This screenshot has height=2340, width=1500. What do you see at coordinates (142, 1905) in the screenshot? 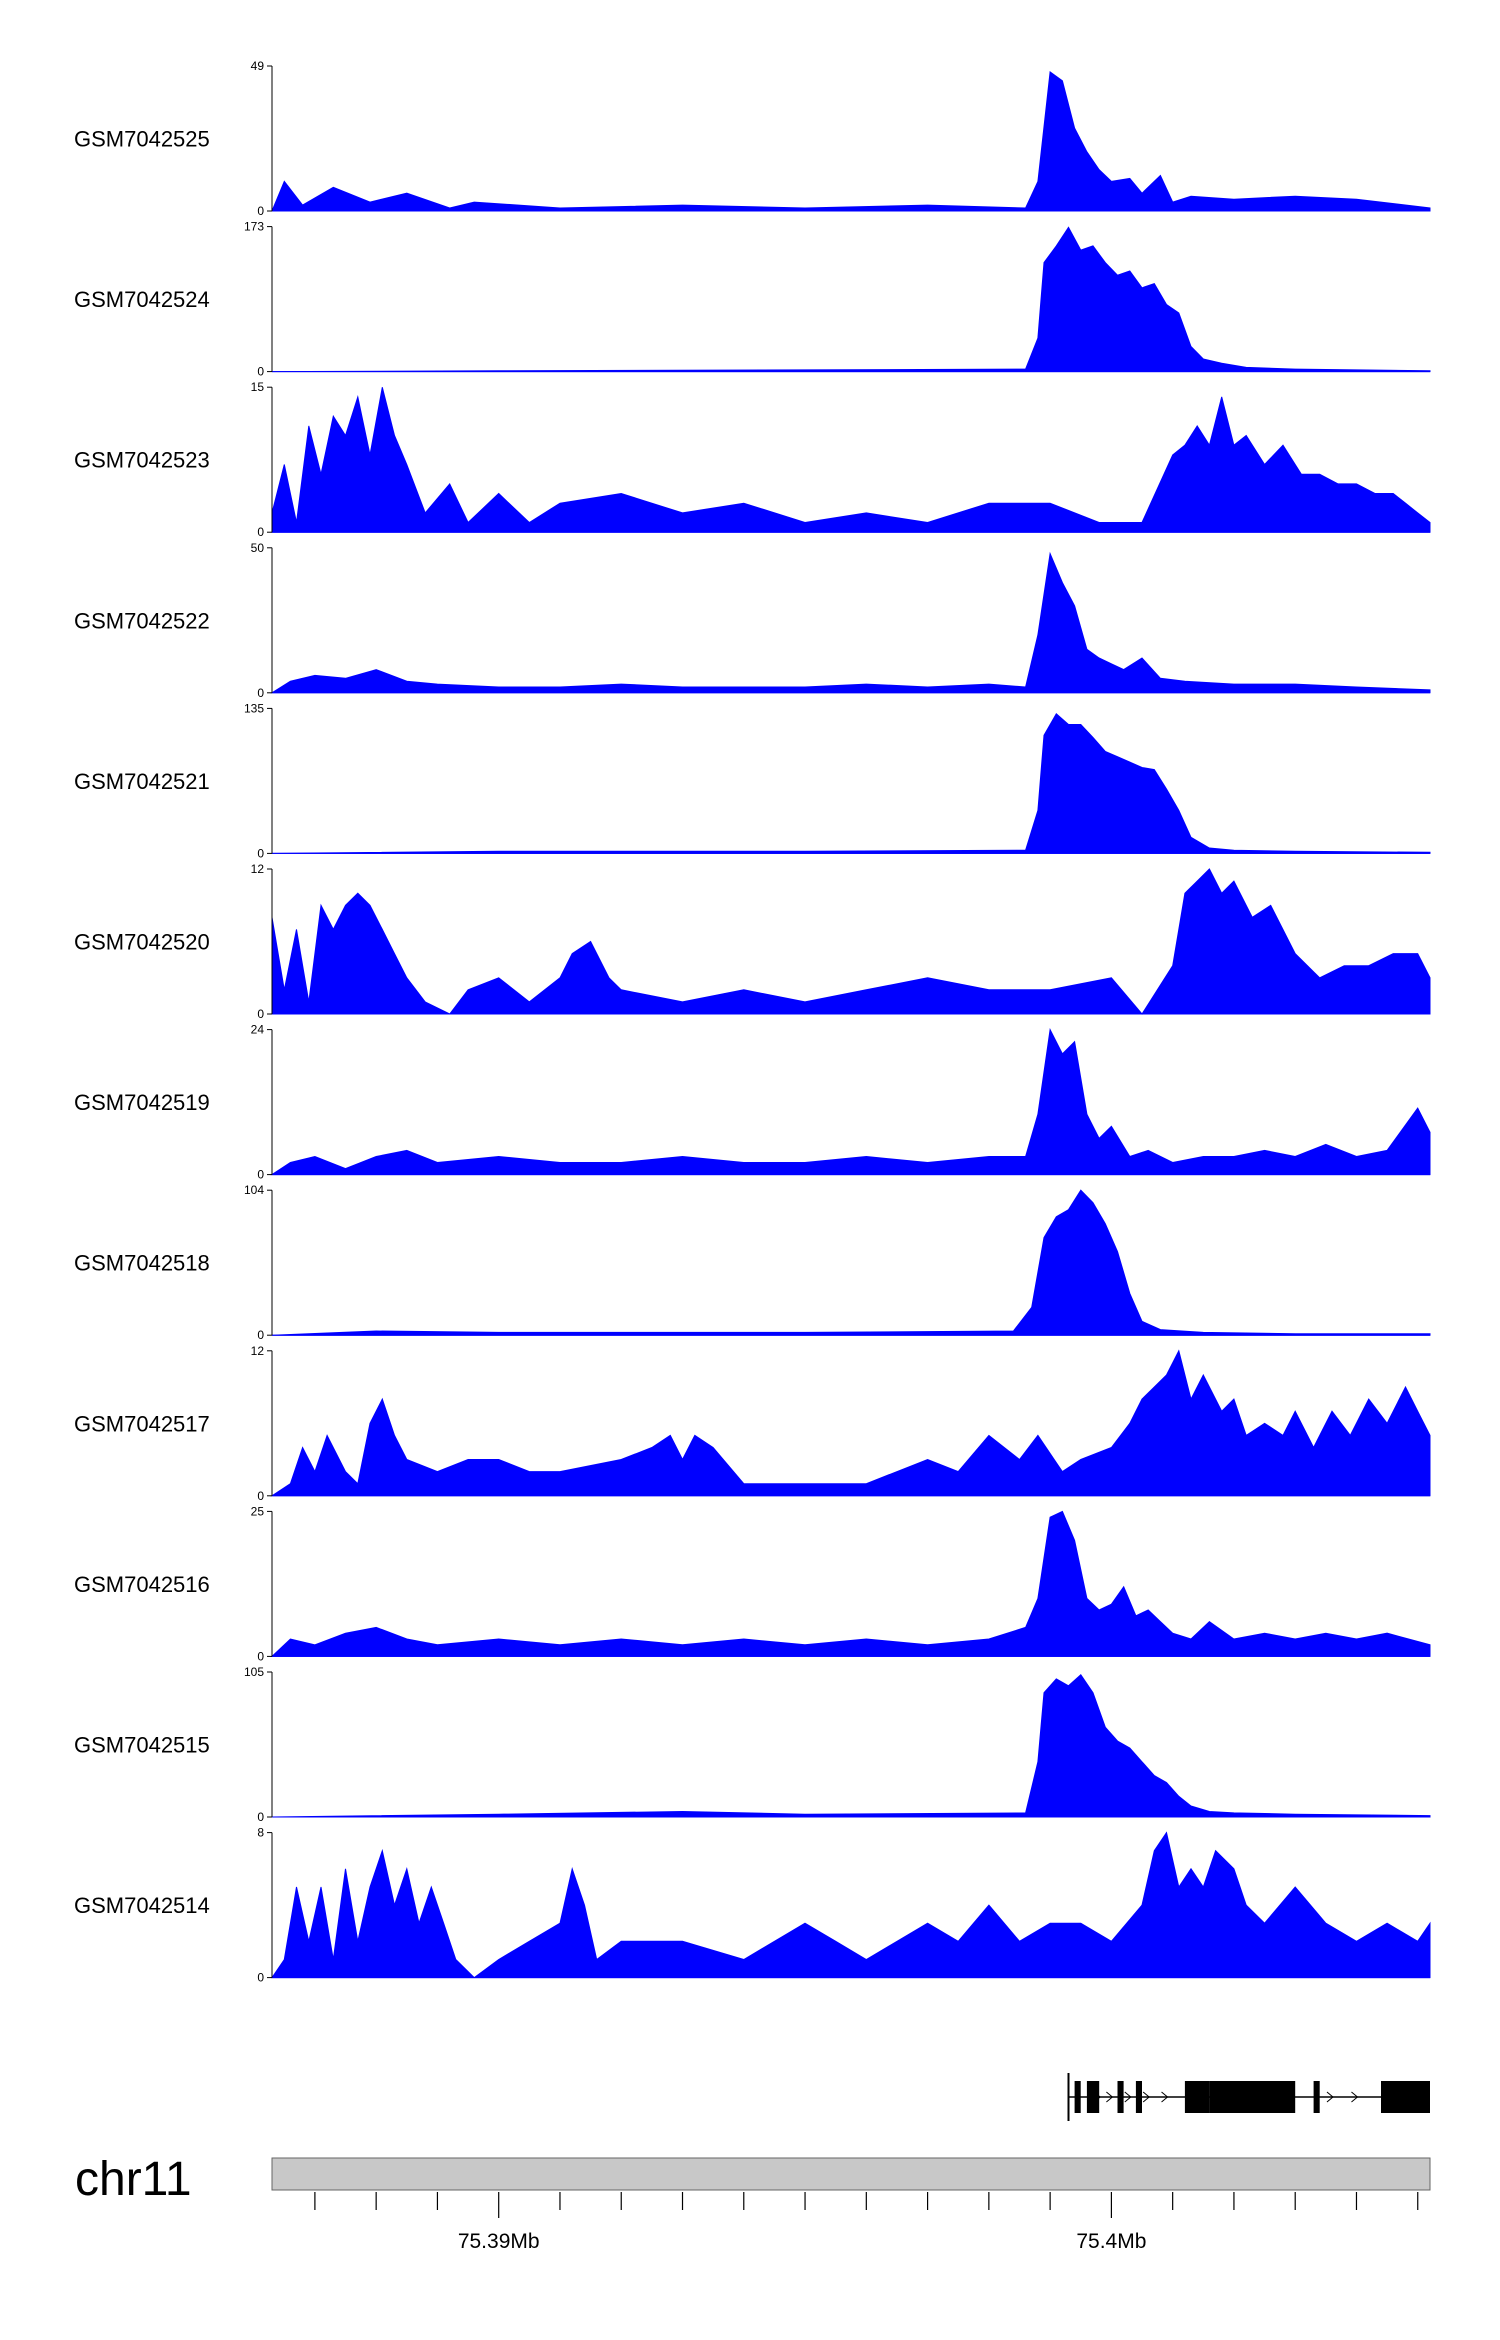
I see `track-label: GSM7042514` at bounding box center [142, 1905].